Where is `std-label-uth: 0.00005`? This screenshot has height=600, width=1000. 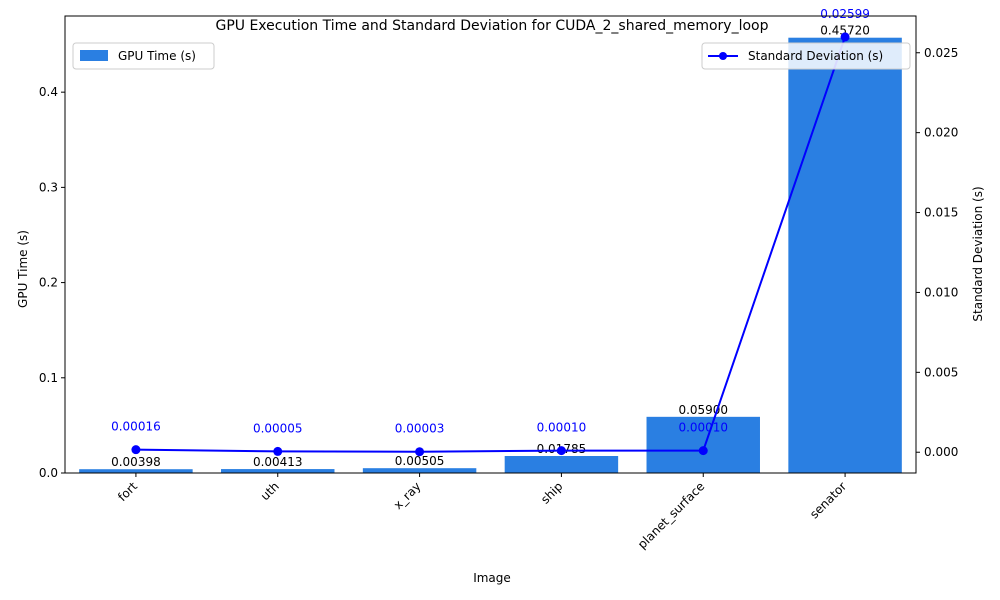
std-label-uth: 0.00005 is located at coordinates (278, 428).